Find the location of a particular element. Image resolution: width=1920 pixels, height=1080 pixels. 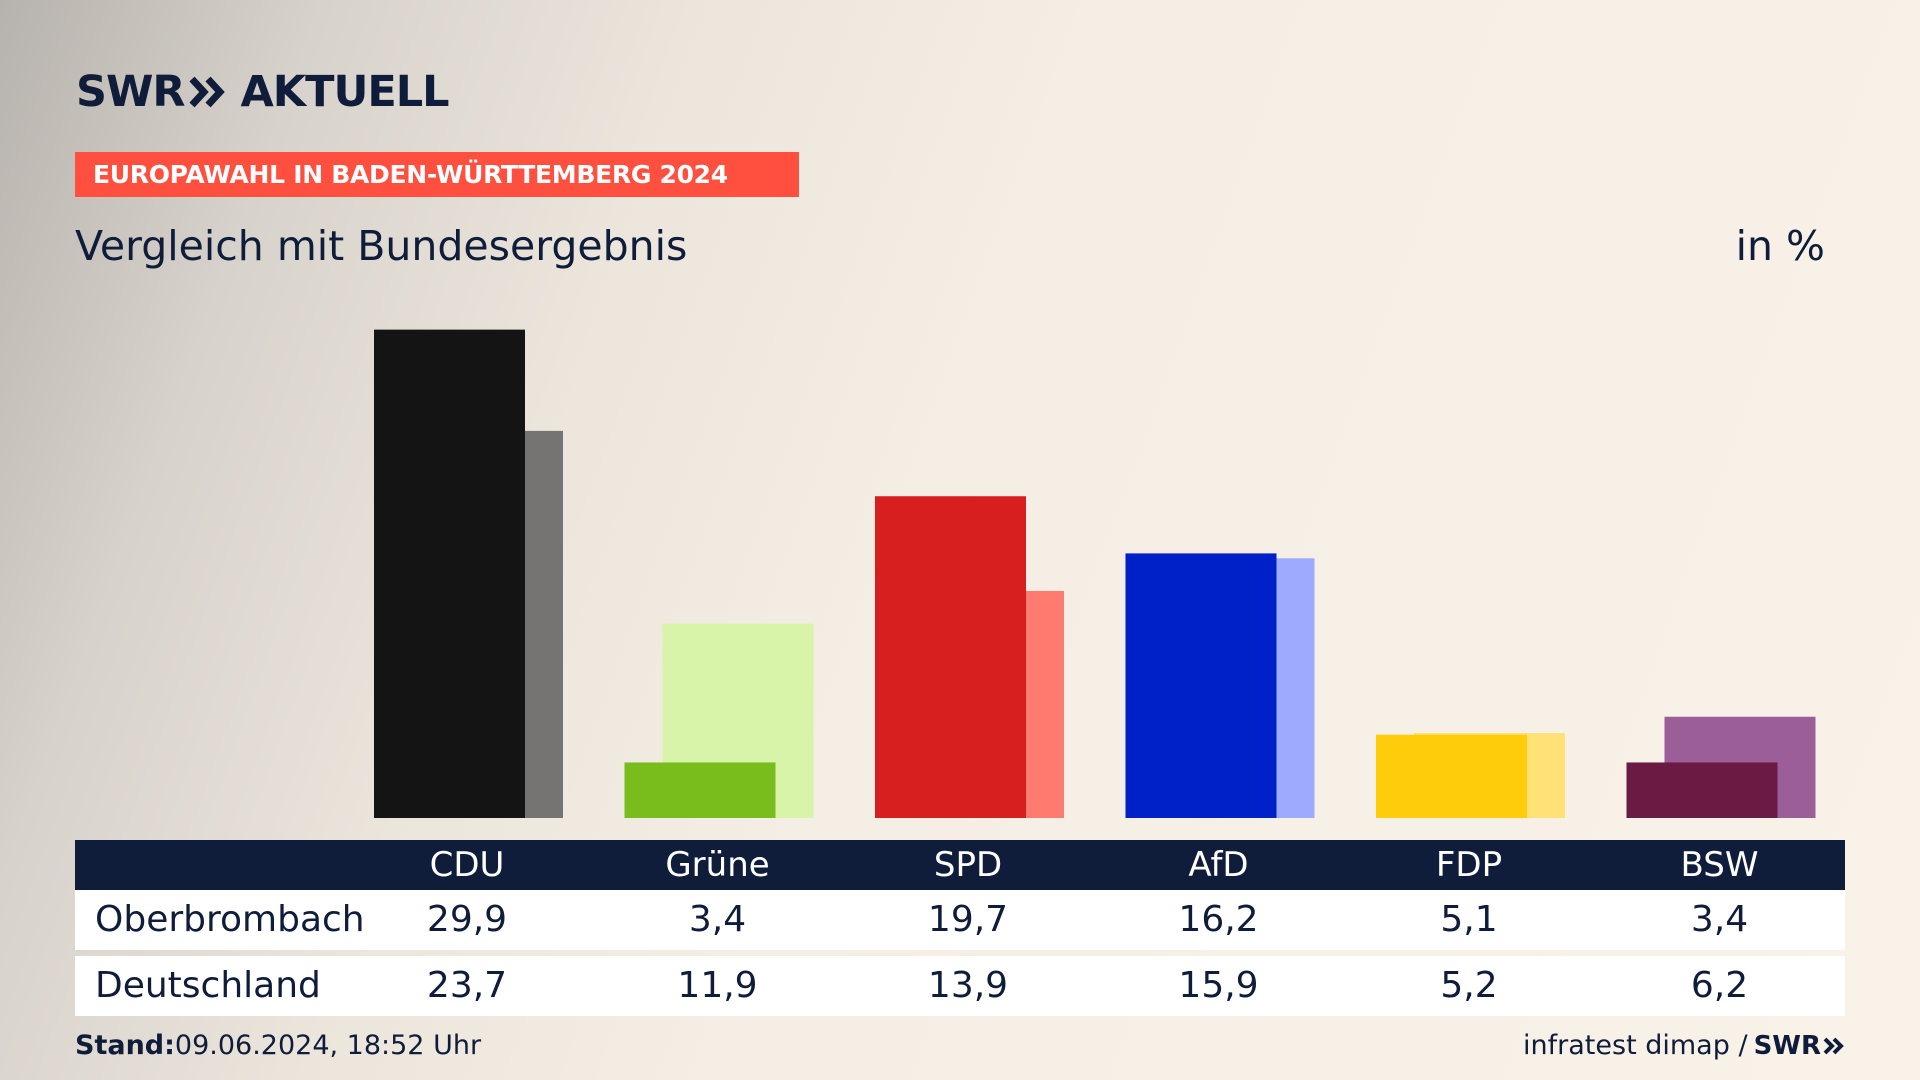

table-row-national: Deutschland 23,7 11,9 13,9 15,9 5,2 6,2 is located at coordinates (960, 986).